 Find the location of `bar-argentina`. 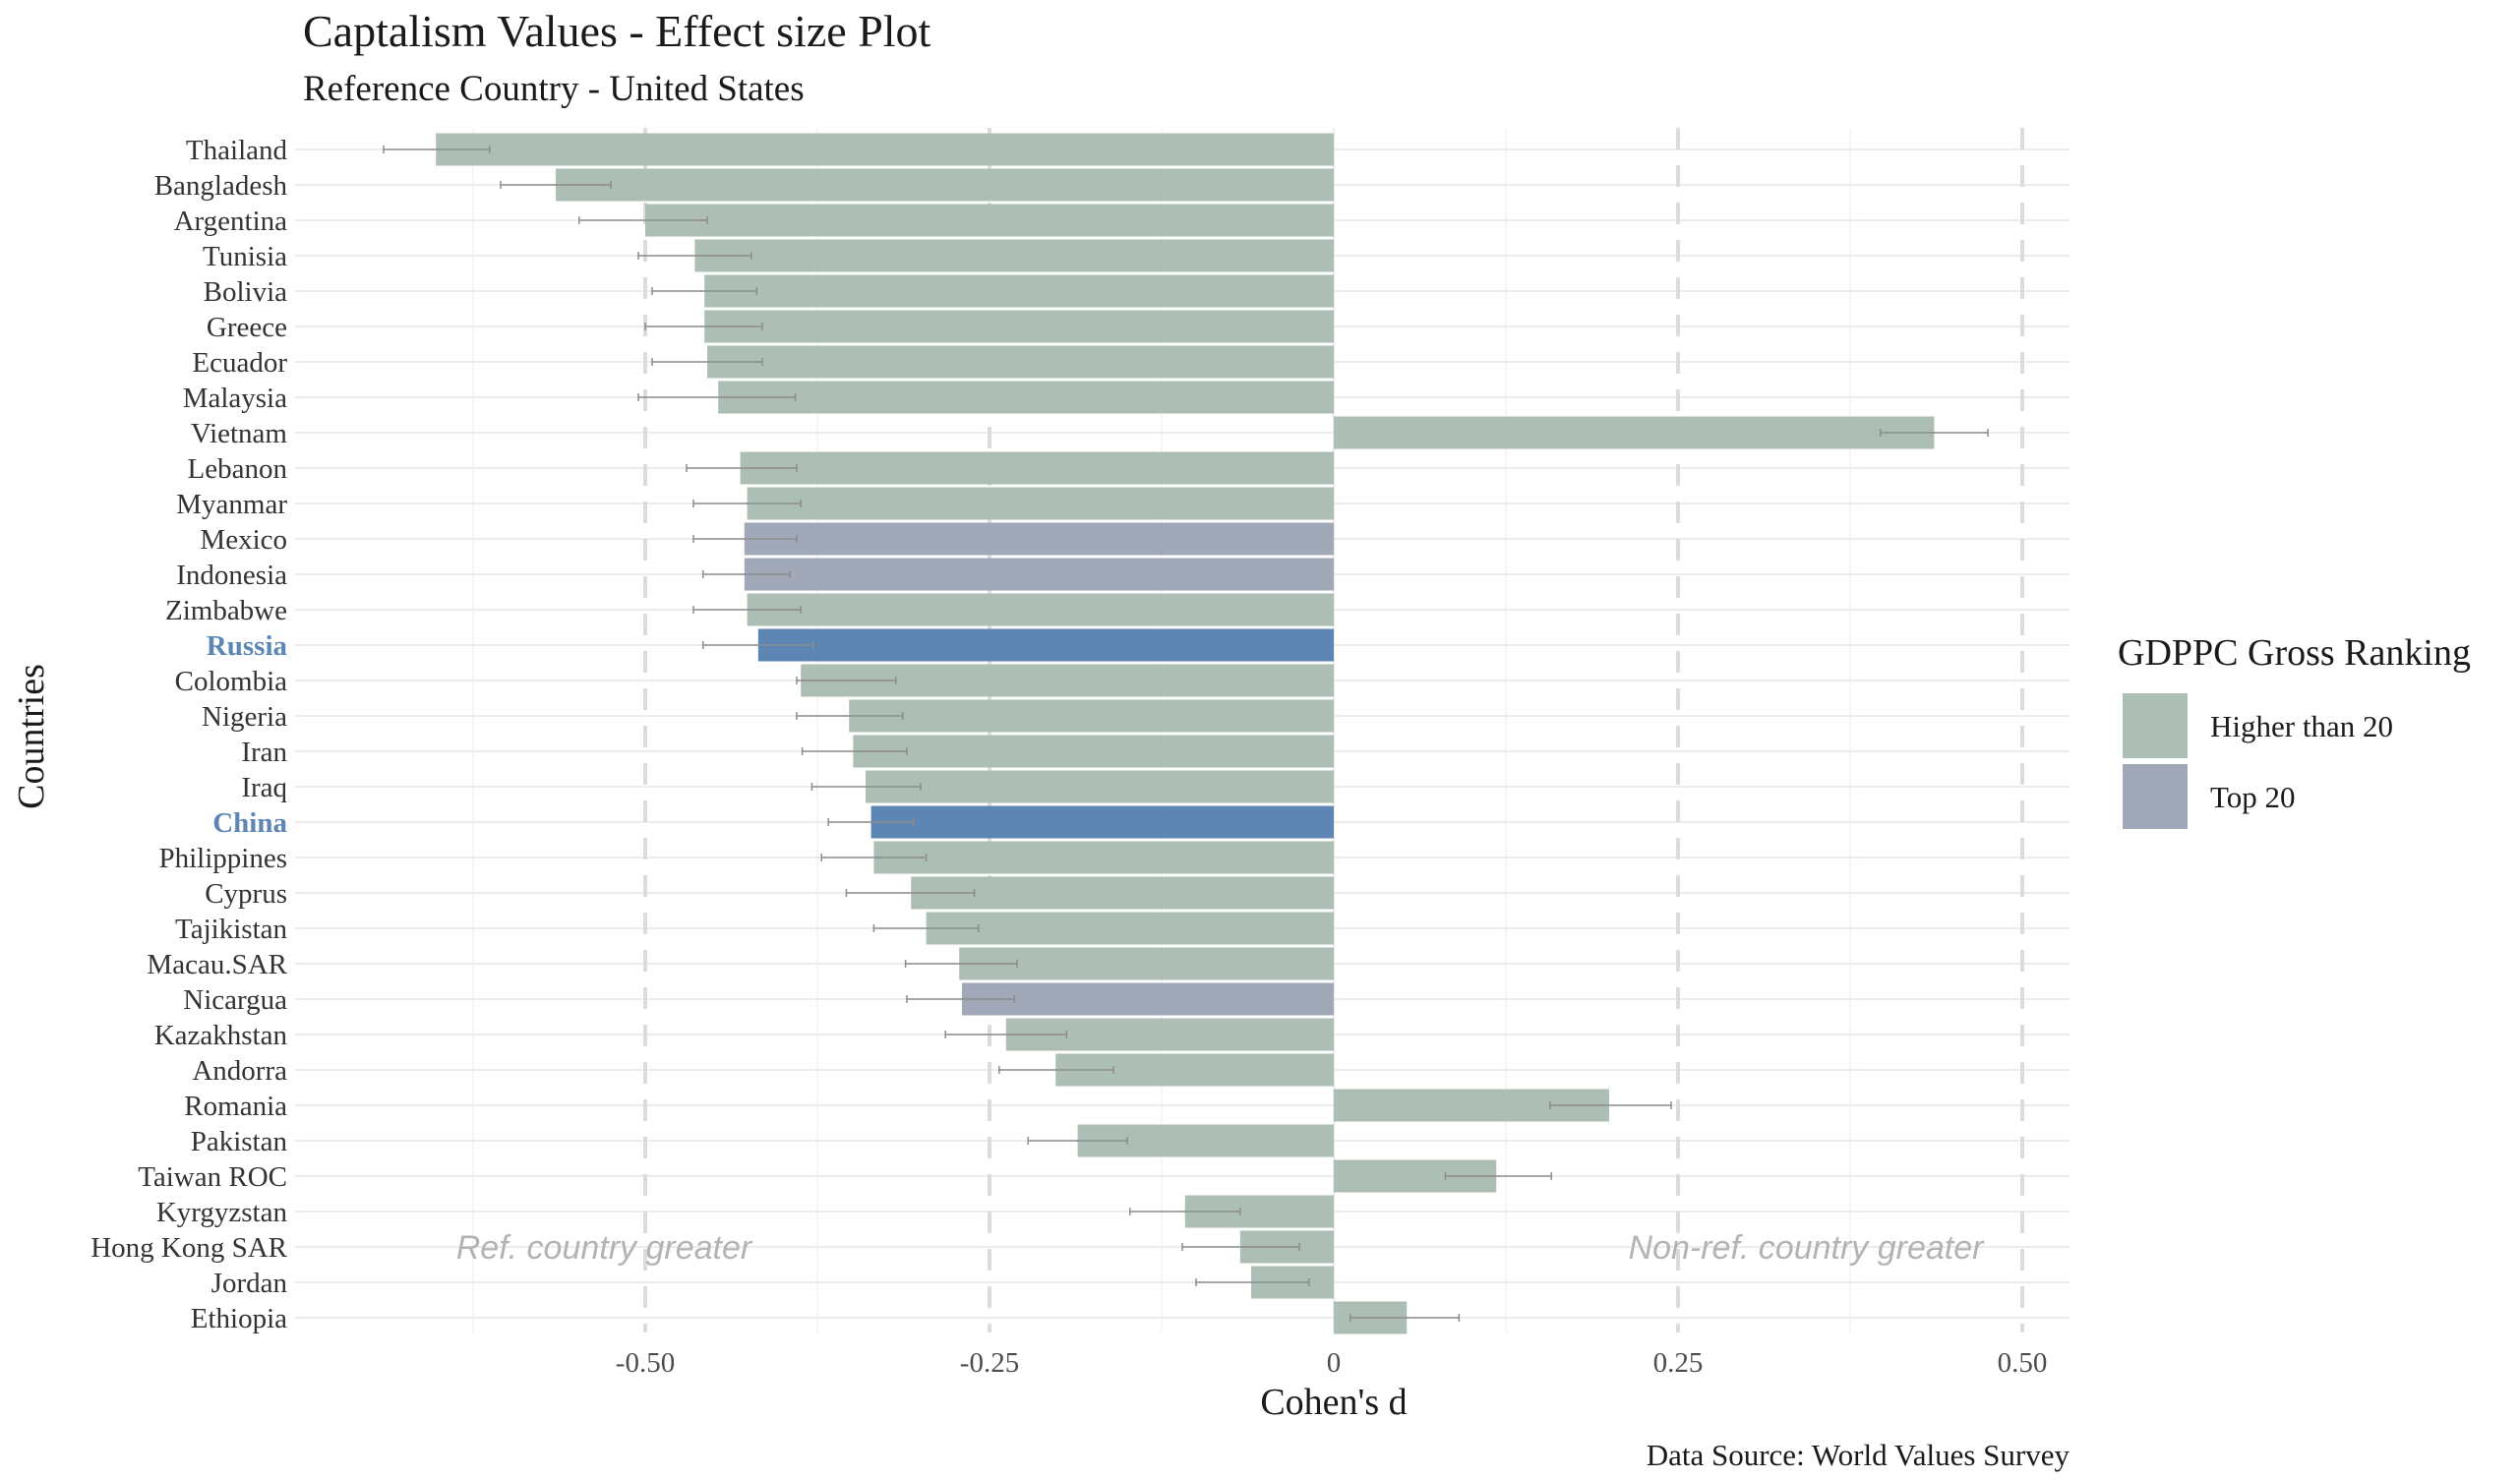

bar-argentina is located at coordinates (989, 220).